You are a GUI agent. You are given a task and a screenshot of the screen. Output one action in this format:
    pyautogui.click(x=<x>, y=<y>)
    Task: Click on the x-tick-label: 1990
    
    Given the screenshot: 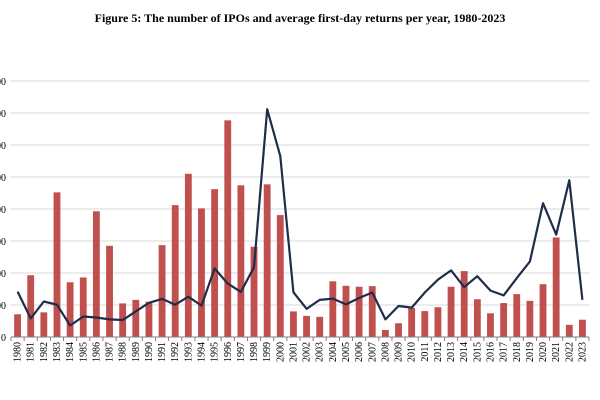 What is the action you would take?
    pyautogui.click(x=149, y=352)
    